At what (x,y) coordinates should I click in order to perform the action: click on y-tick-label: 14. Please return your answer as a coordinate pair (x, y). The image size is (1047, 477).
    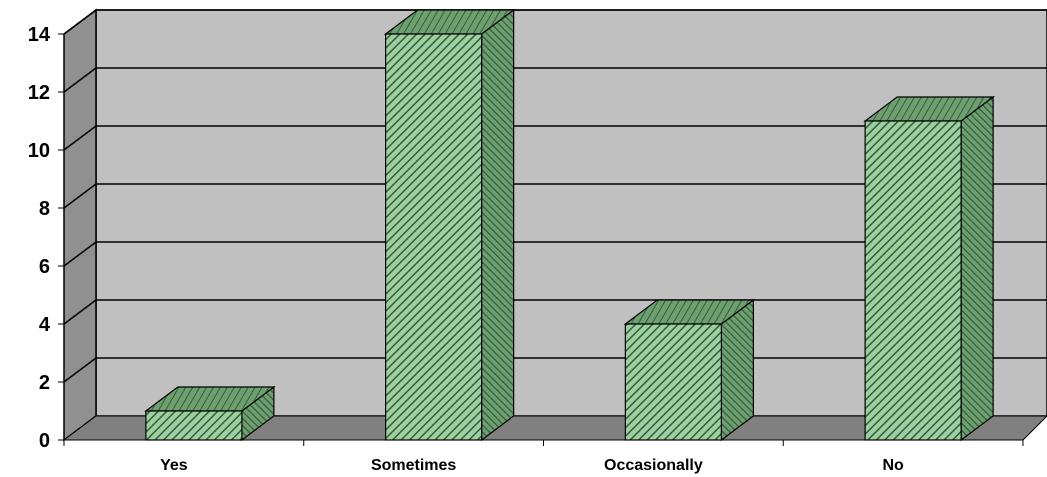
    Looking at the image, I should click on (39, 35).